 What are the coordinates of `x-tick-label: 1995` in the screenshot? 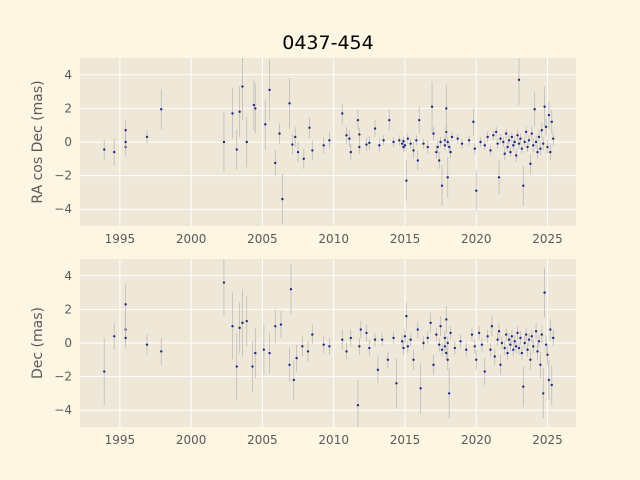 It's located at (120, 440).